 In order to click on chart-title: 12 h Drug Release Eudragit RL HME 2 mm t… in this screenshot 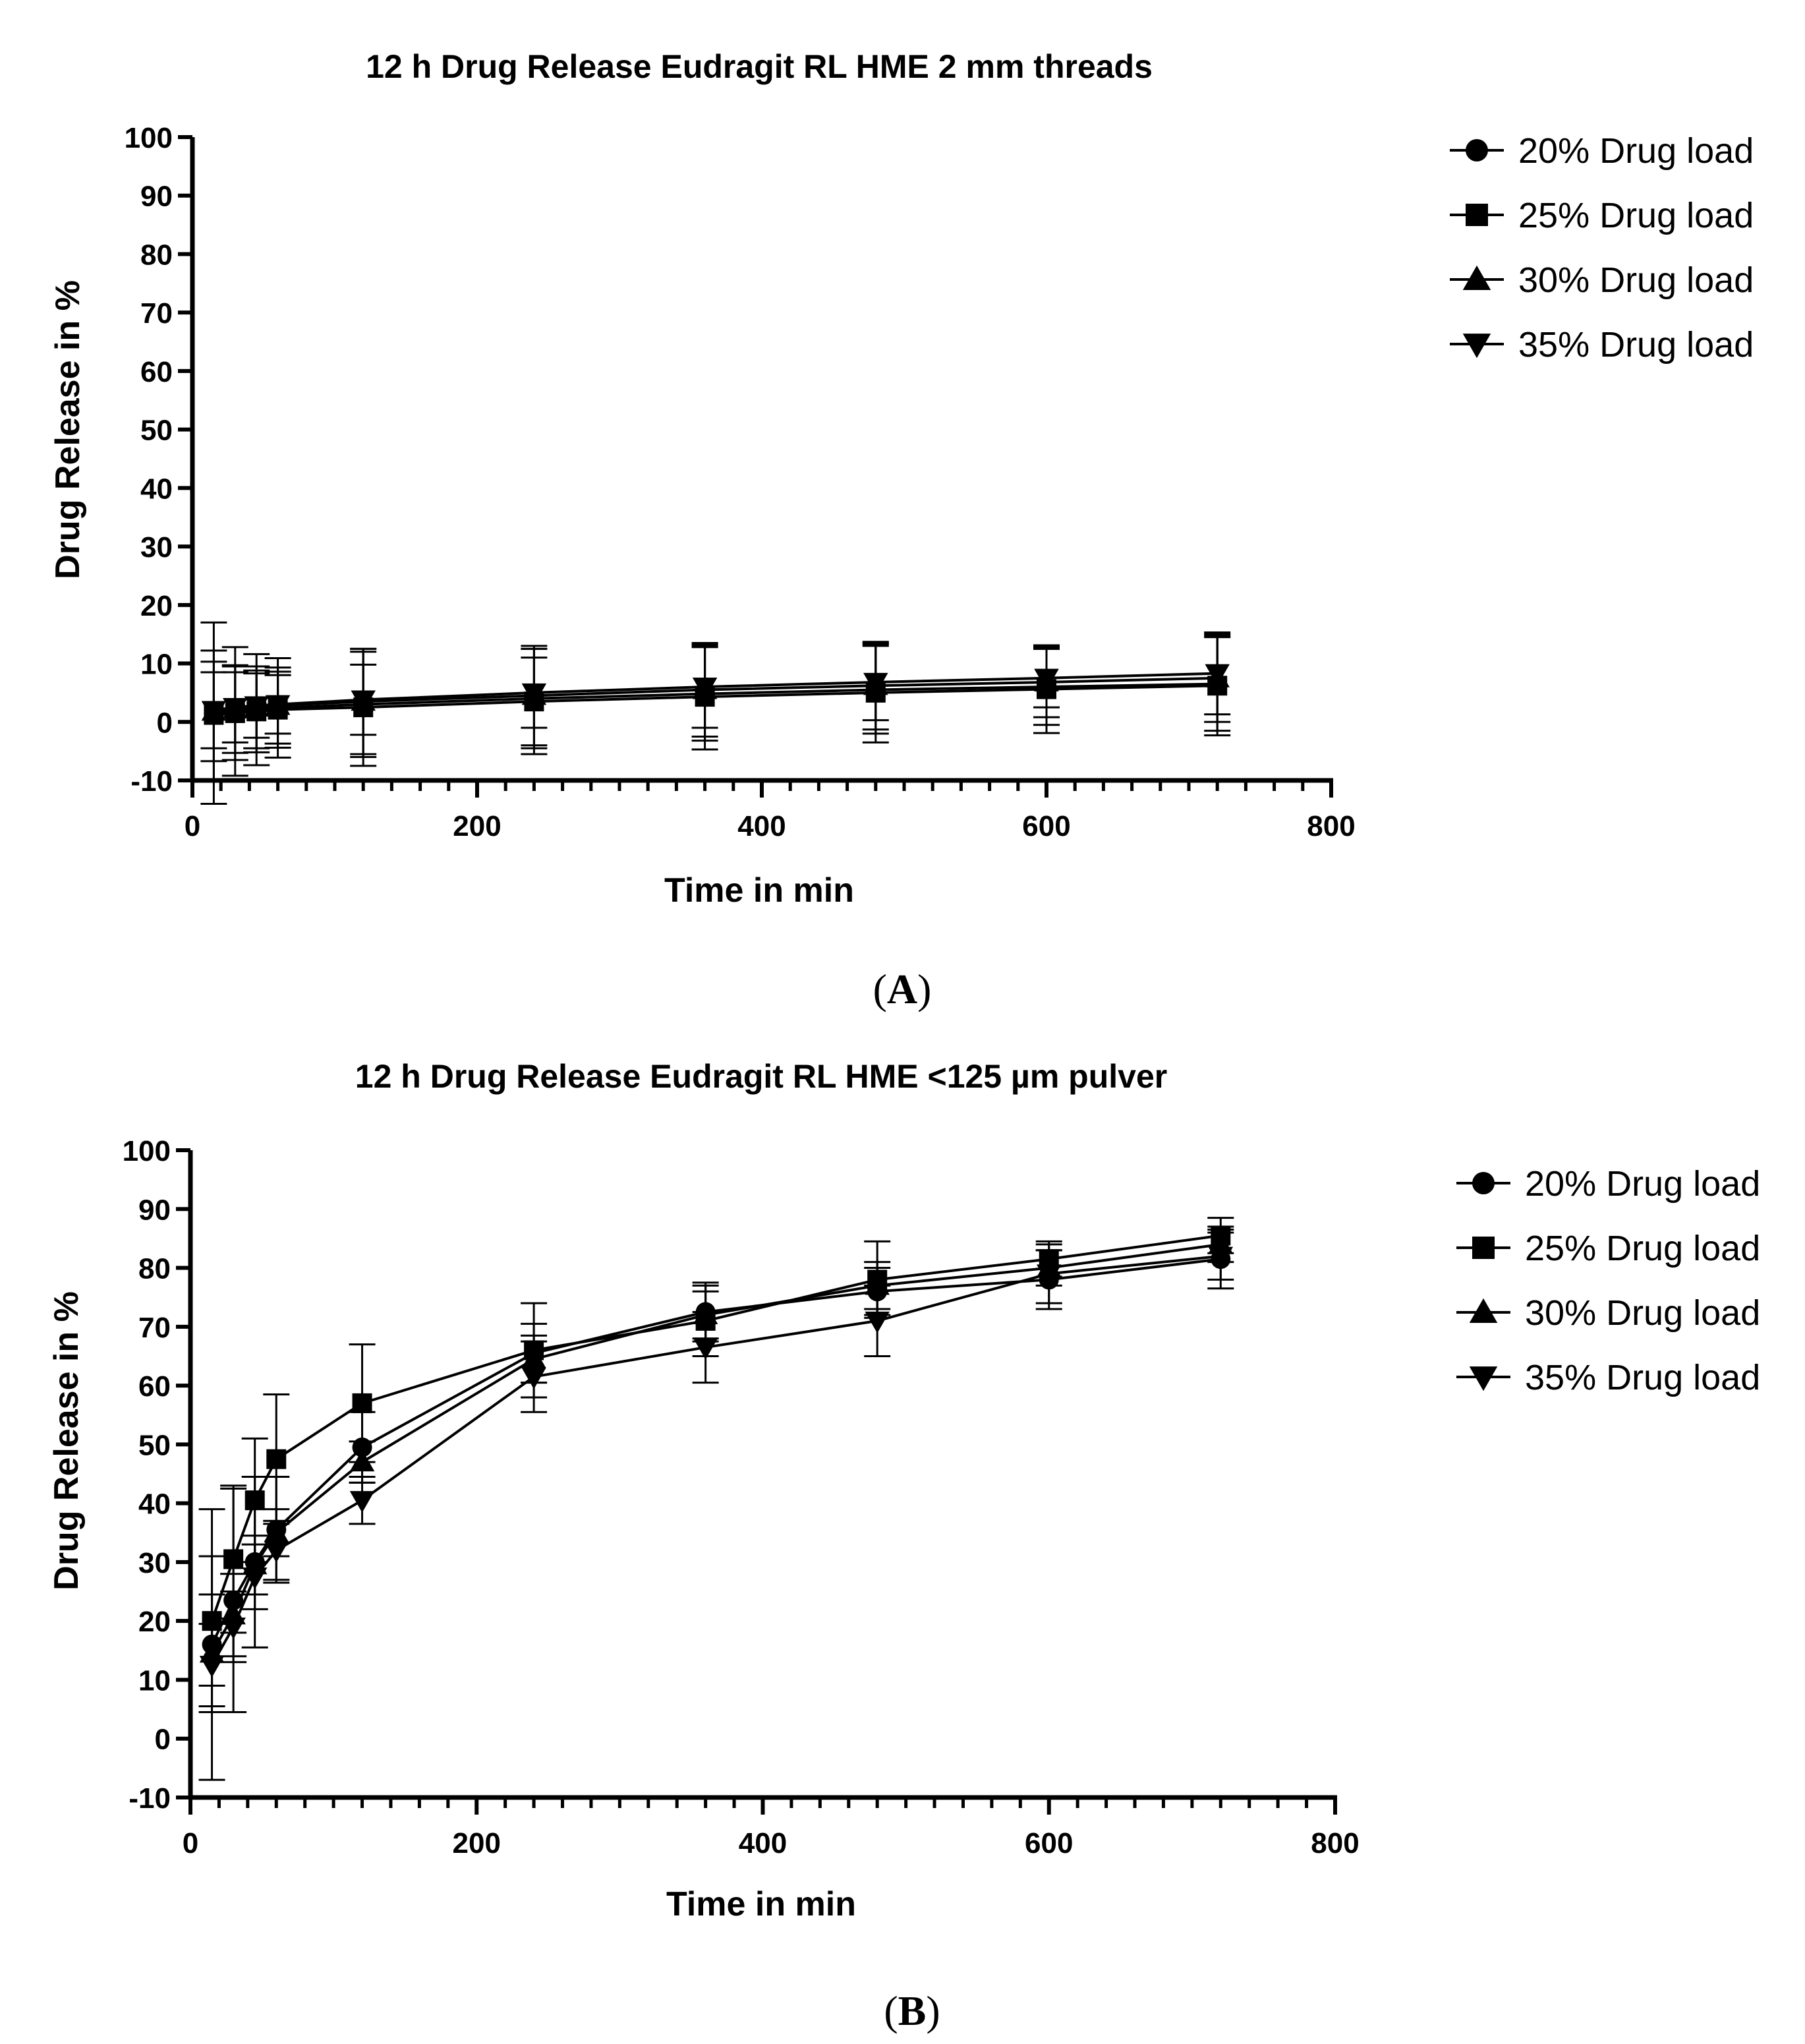, I will do `click(759, 66)`.